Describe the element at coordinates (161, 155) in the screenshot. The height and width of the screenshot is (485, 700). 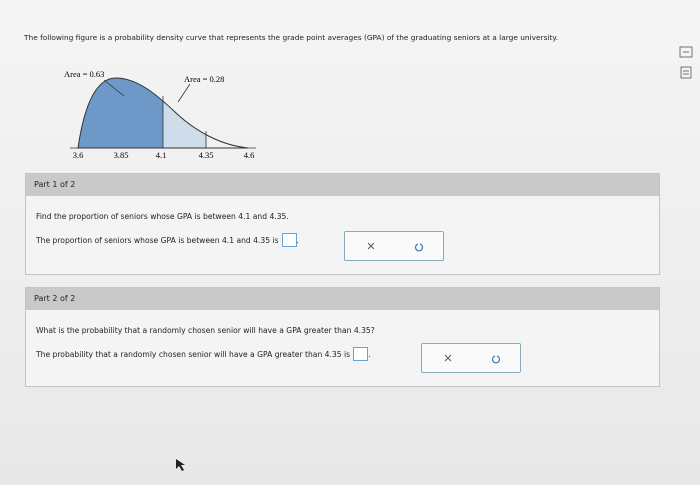
I see `axis-label: 4.1` at that location.